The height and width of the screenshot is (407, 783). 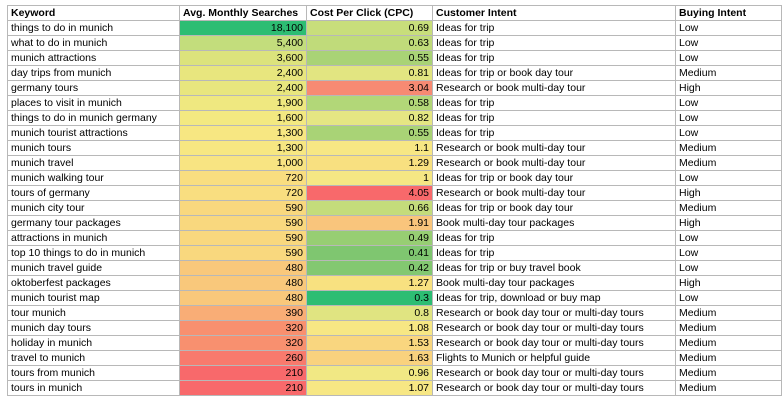 I want to click on keyword-cell: munich tours, so click(x=93, y=148).